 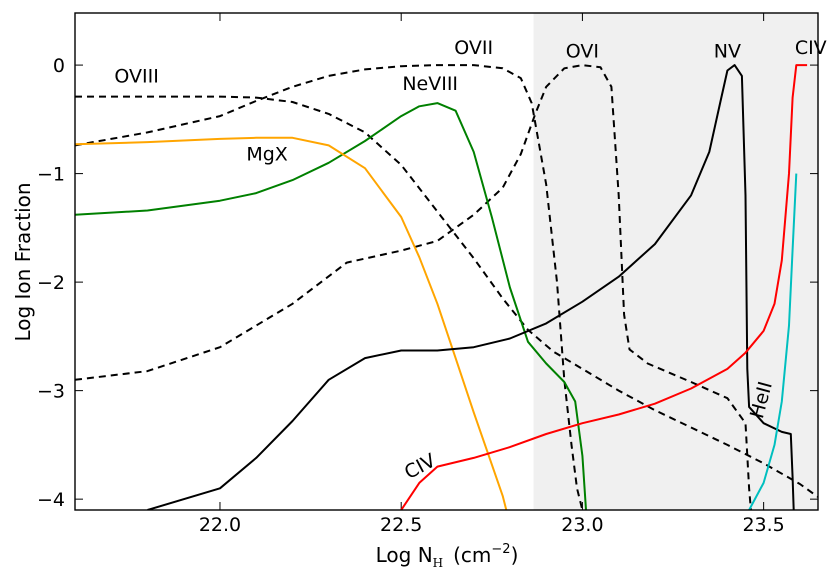 I want to click on series-label-oviii: OVIII, so click(x=136, y=76).